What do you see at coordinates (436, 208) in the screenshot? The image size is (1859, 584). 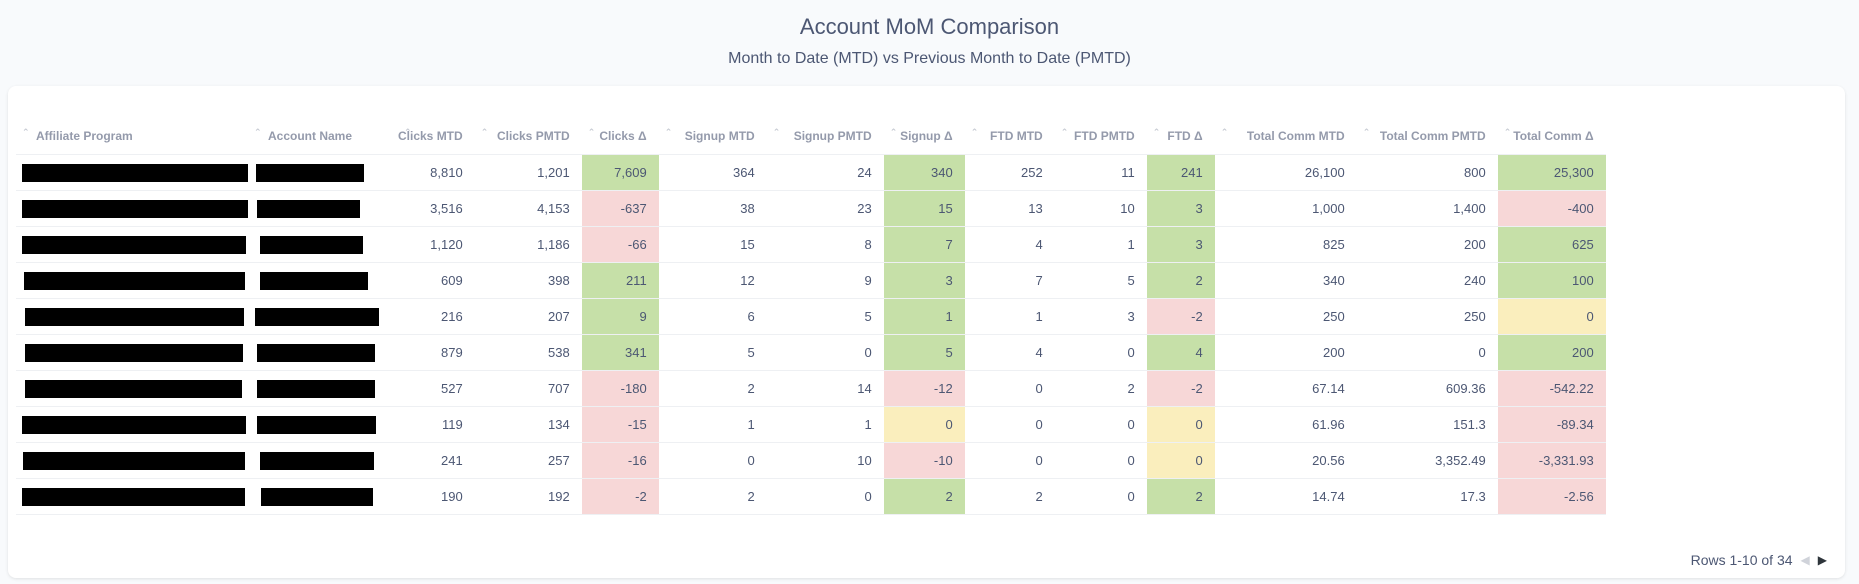 I see `cell-clicks-mtd: 3,516` at bounding box center [436, 208].